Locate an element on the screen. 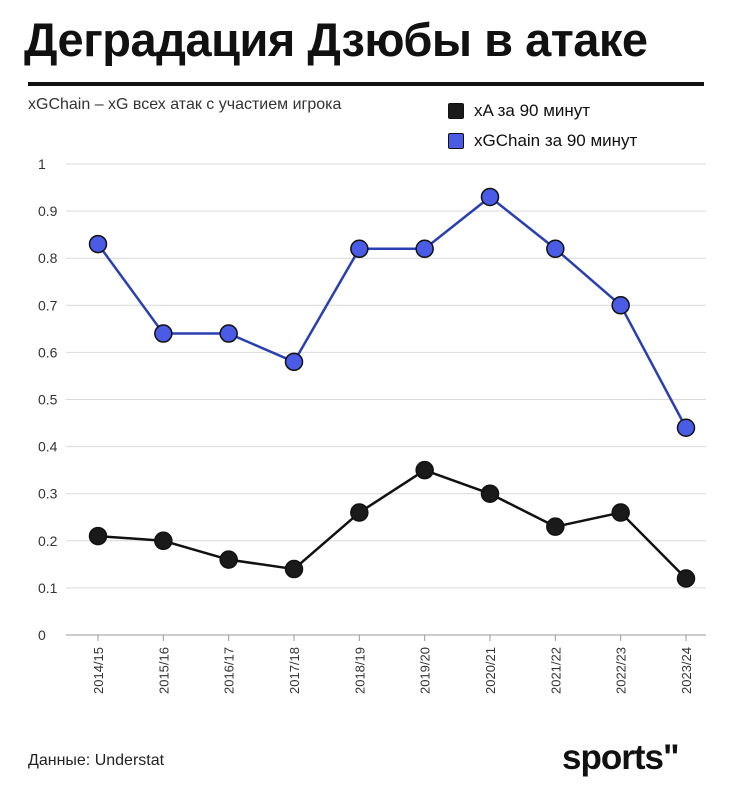  data-source: Данные: Understat is located at coordinates (96, 760).